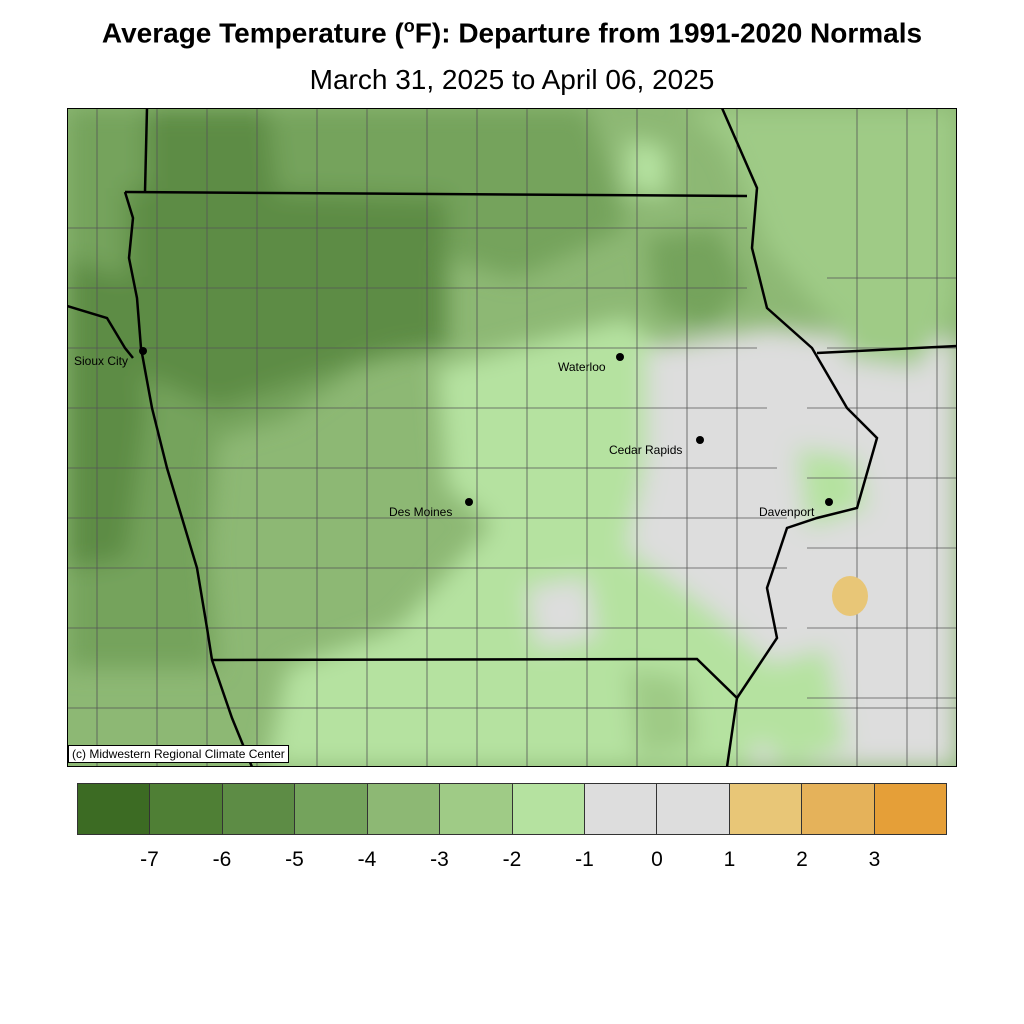 Image resolution: width=1024 pixels, height=1024 pixels. I want to click on city-waterloo: Waterloo, so click(591, 363).